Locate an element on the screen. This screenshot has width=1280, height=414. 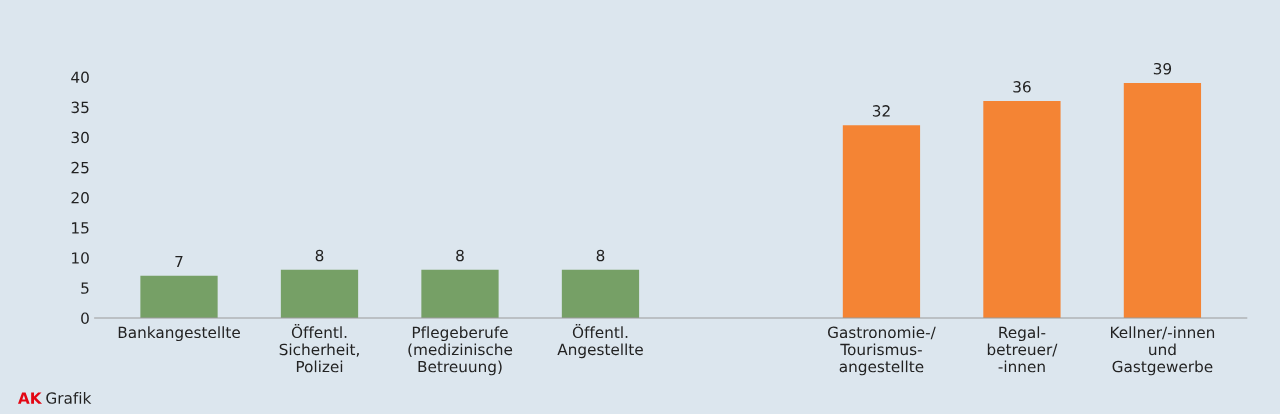
x-tick-label: Gastronomie-/ Tourismus- angestellte is located at coordinates (881, 351).